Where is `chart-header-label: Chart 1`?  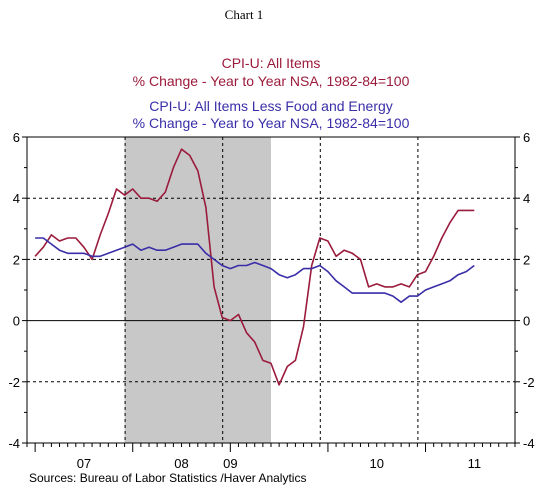 chart-header-label: Chart 1 is located at coordinates (244, 14).